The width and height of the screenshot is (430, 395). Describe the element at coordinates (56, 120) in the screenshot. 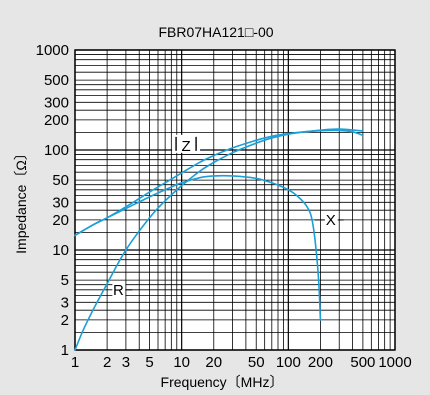

I see `y-tick-label: 200` at that location.